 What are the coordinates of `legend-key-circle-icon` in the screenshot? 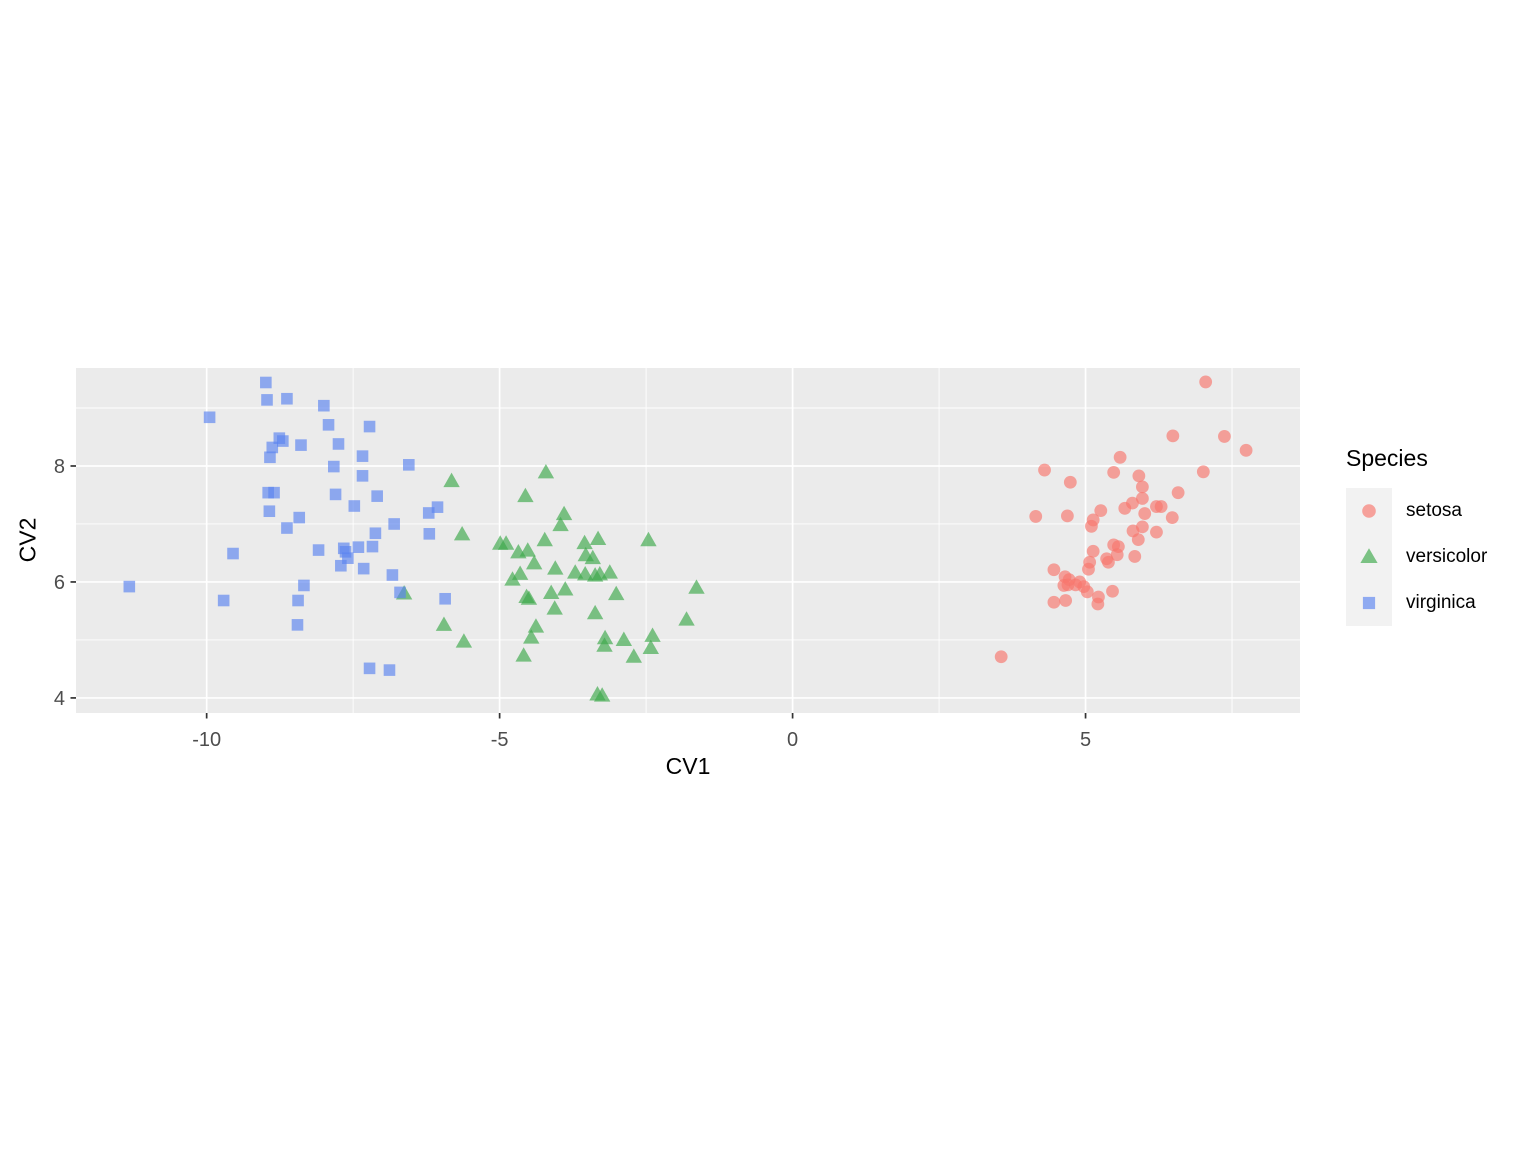 It's located at (1369, 511).